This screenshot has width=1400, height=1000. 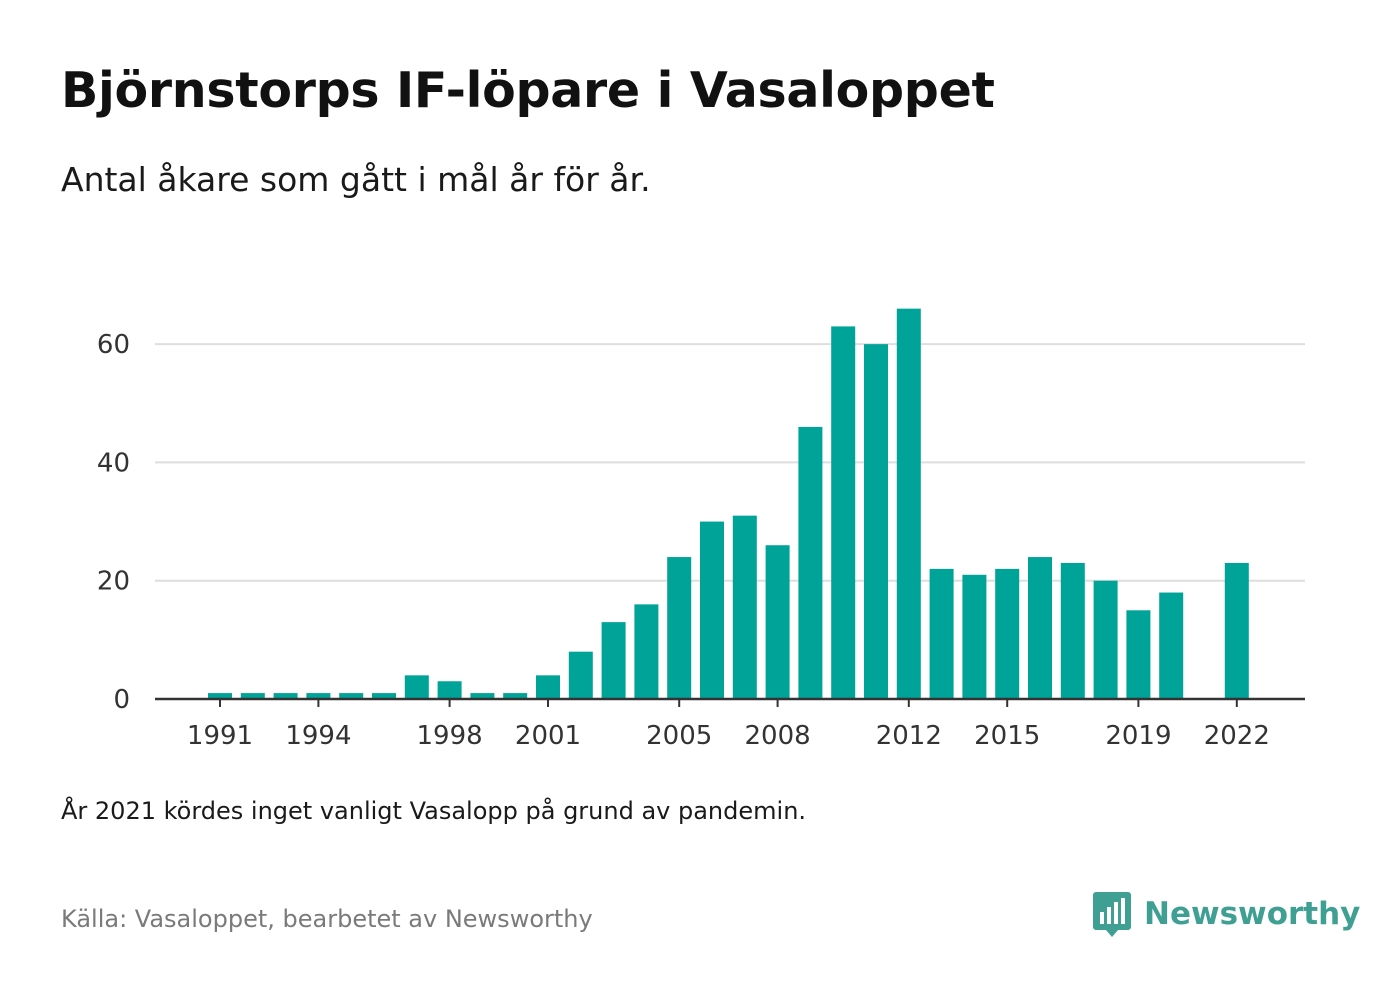 I want to click on x-tick-label: 2008, so click(x=778, y=736).